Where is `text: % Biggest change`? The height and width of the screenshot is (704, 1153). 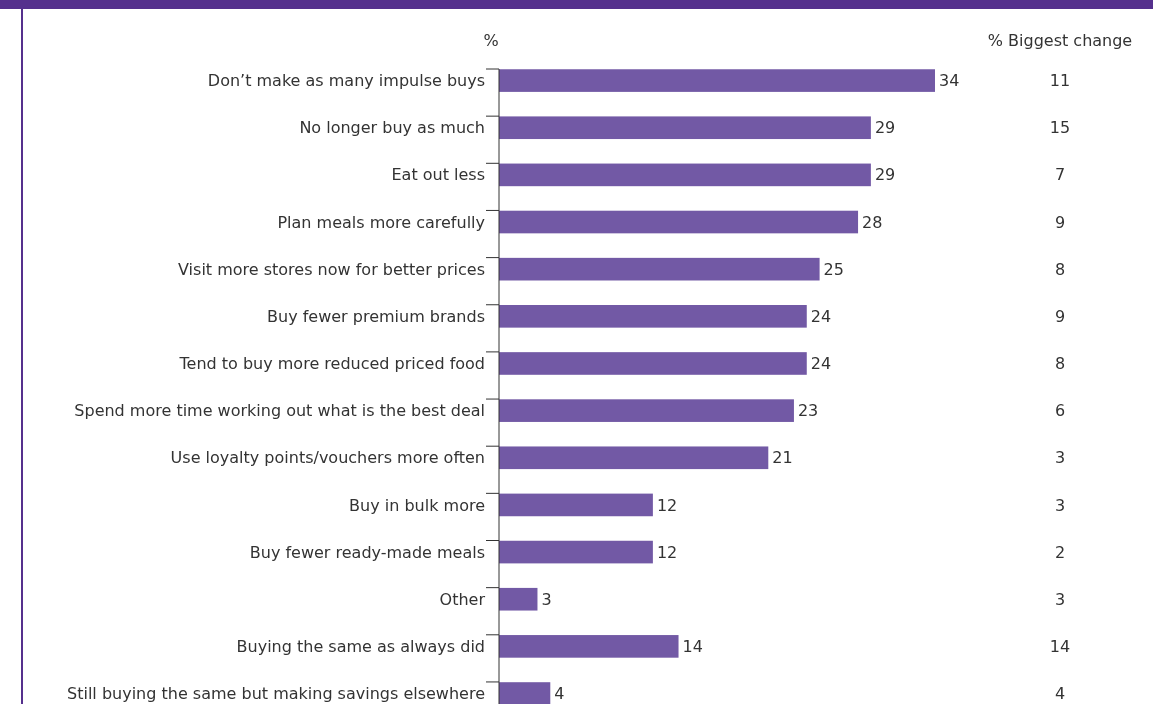
text: % Biggest change is located at coordinates (1060, 40).